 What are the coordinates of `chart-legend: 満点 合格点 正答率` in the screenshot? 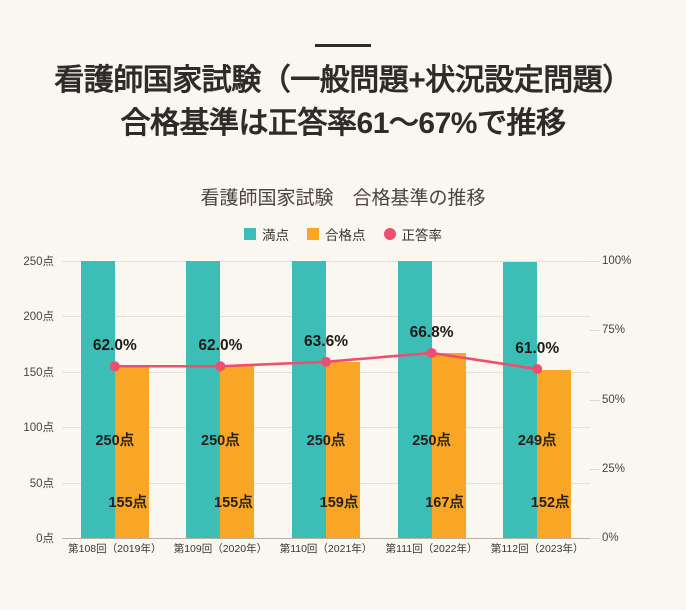 It's located at (343, 234).